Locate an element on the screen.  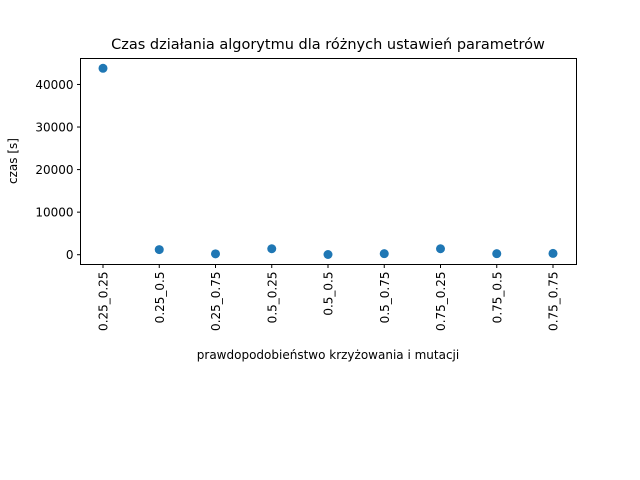
x-tick-label: 0.25_0.25 is located at coordinates (104, 301).